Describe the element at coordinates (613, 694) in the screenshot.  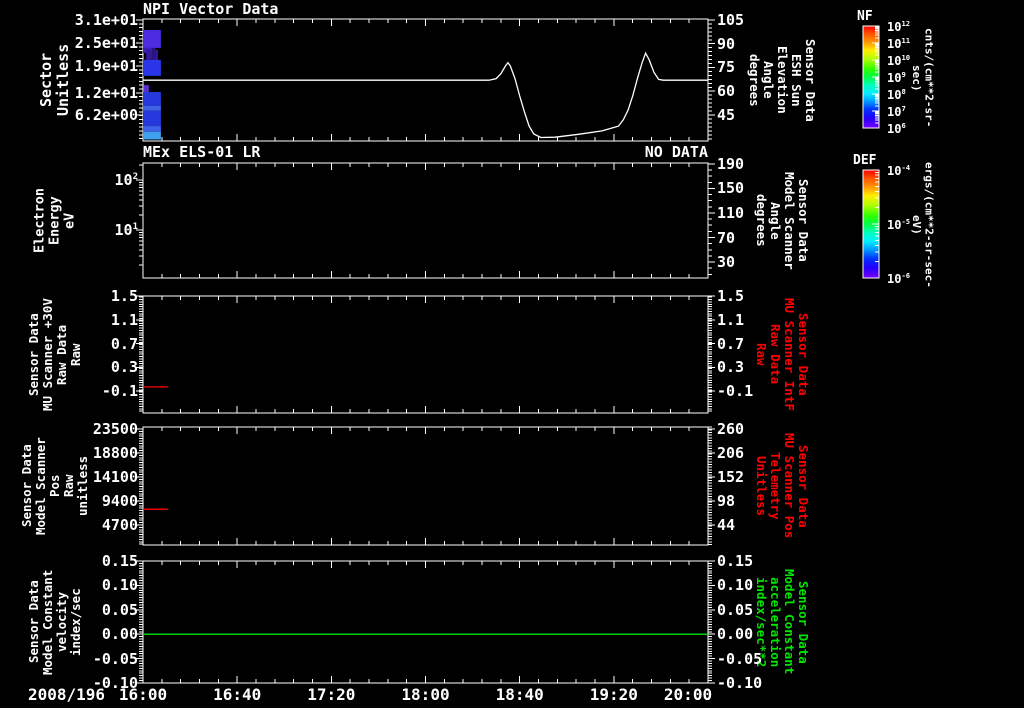
I see `time-tick-label: 19:20` at that location.